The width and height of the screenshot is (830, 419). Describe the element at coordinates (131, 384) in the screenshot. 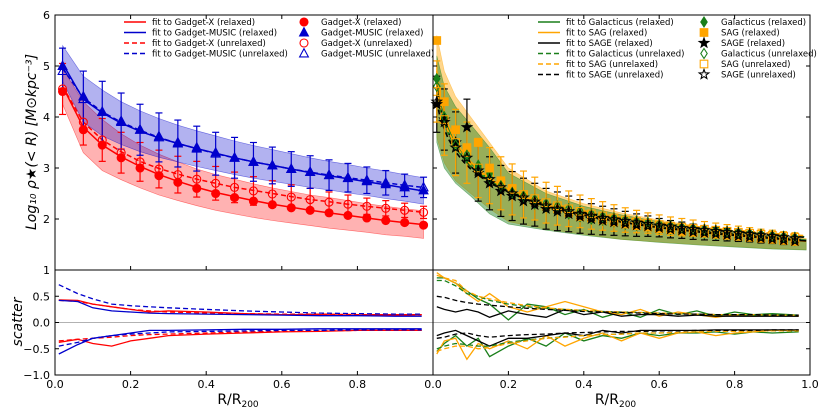

I see `x-tick-label: 0.2` at that location.